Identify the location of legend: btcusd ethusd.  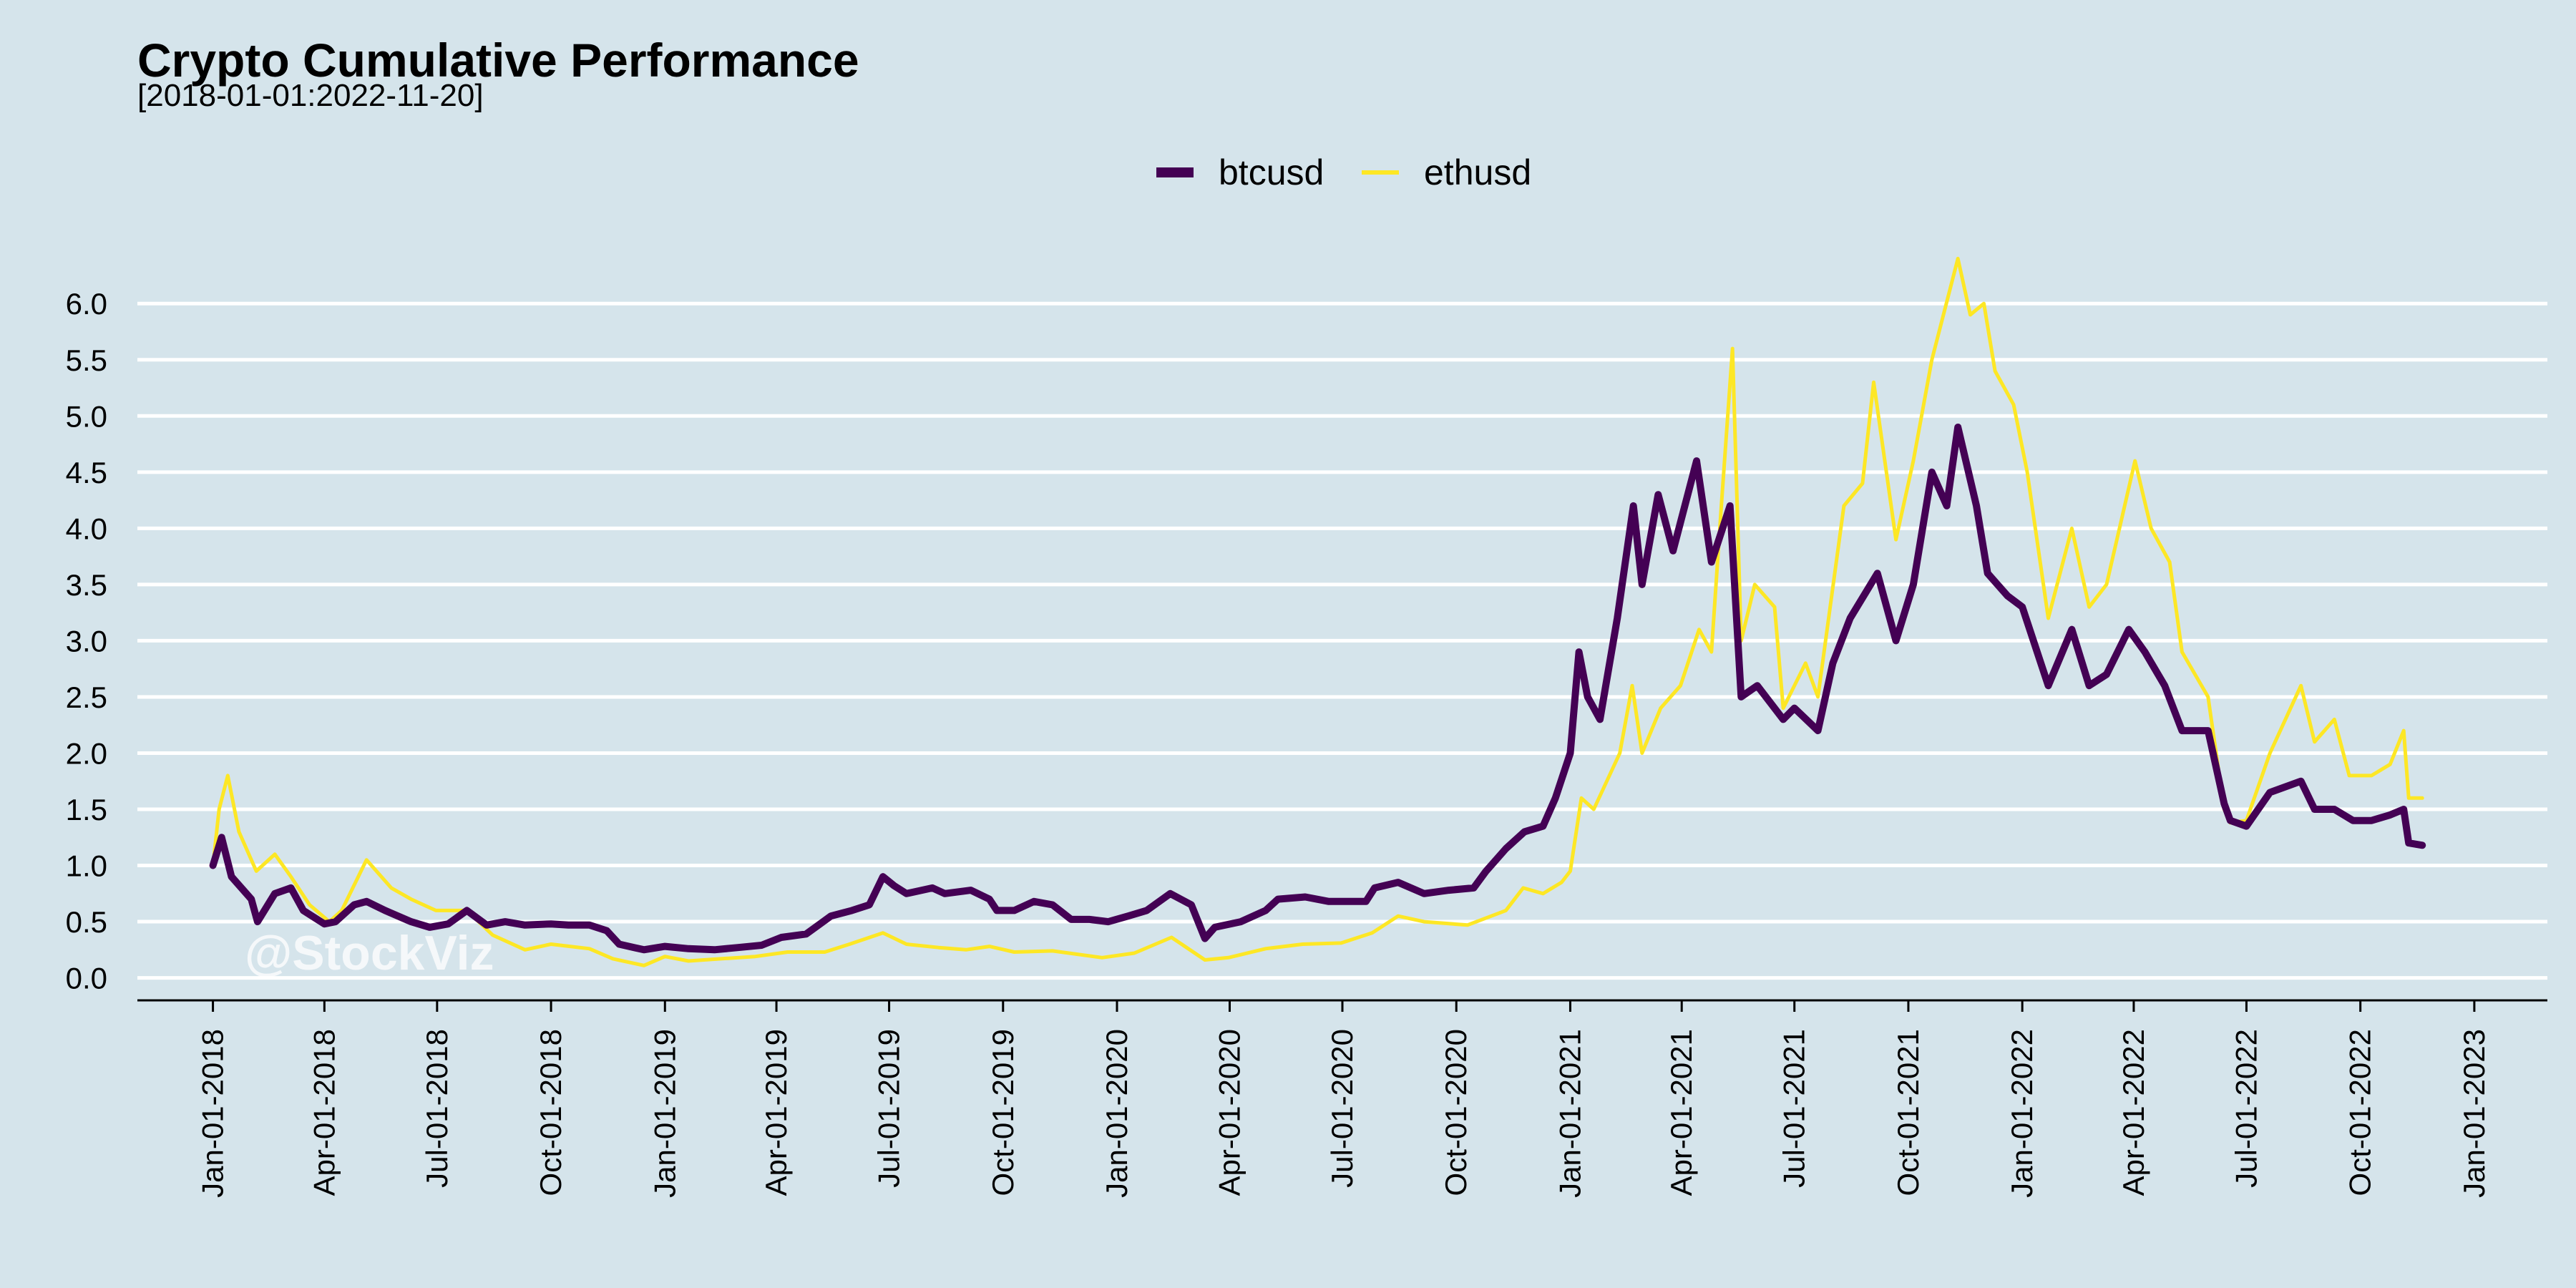
(1343, 172).